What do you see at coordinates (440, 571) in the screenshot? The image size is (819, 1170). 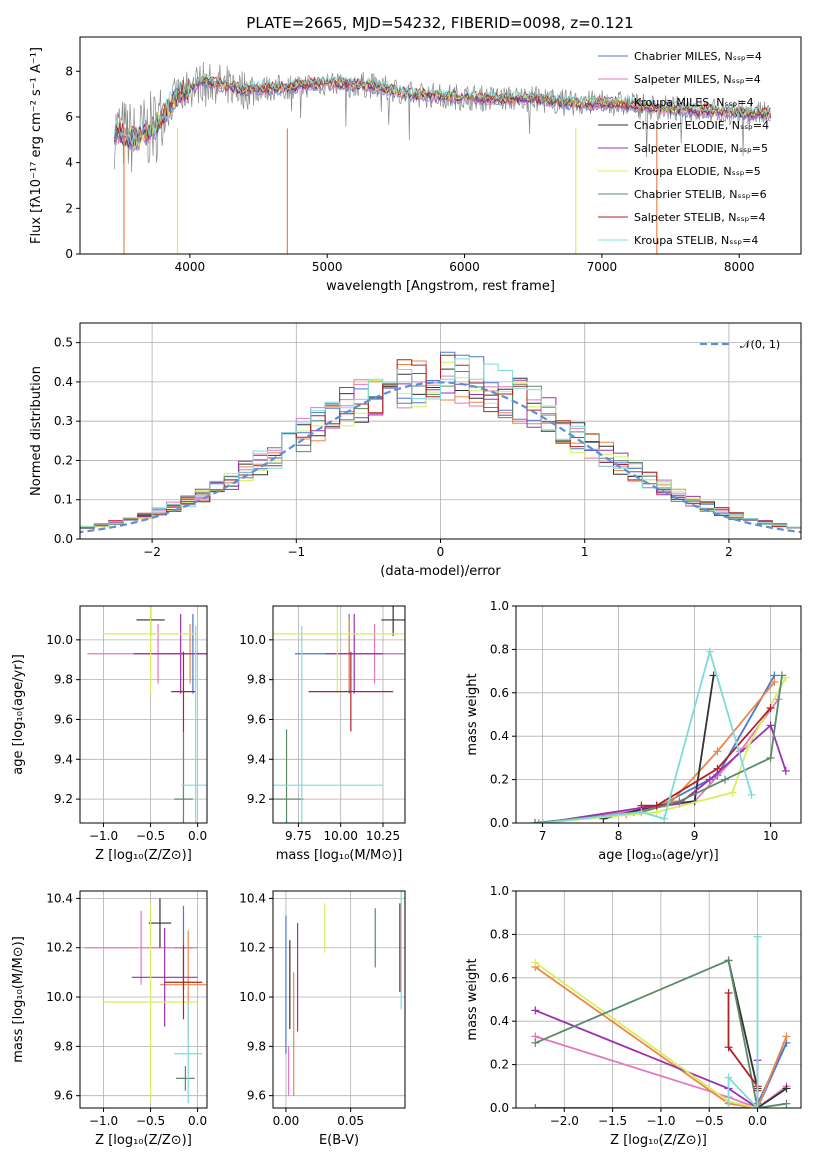 I see `x-axis-label: (data-model)/error` at bounding box center [440, 571].